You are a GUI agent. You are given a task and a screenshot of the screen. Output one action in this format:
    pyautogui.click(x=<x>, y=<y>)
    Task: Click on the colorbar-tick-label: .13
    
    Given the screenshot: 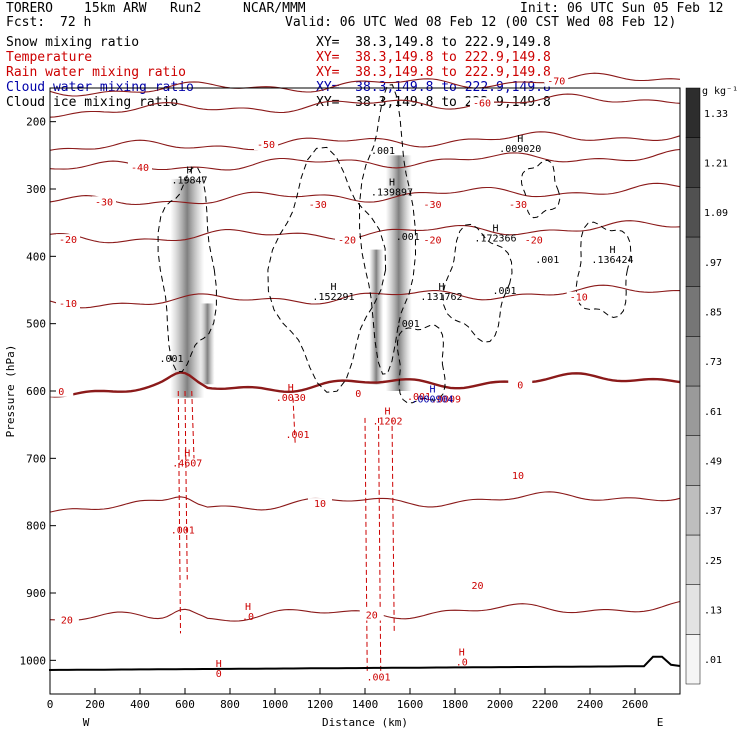 What is the action you would take?
    pyautogui.click(x=713, y=611)
    